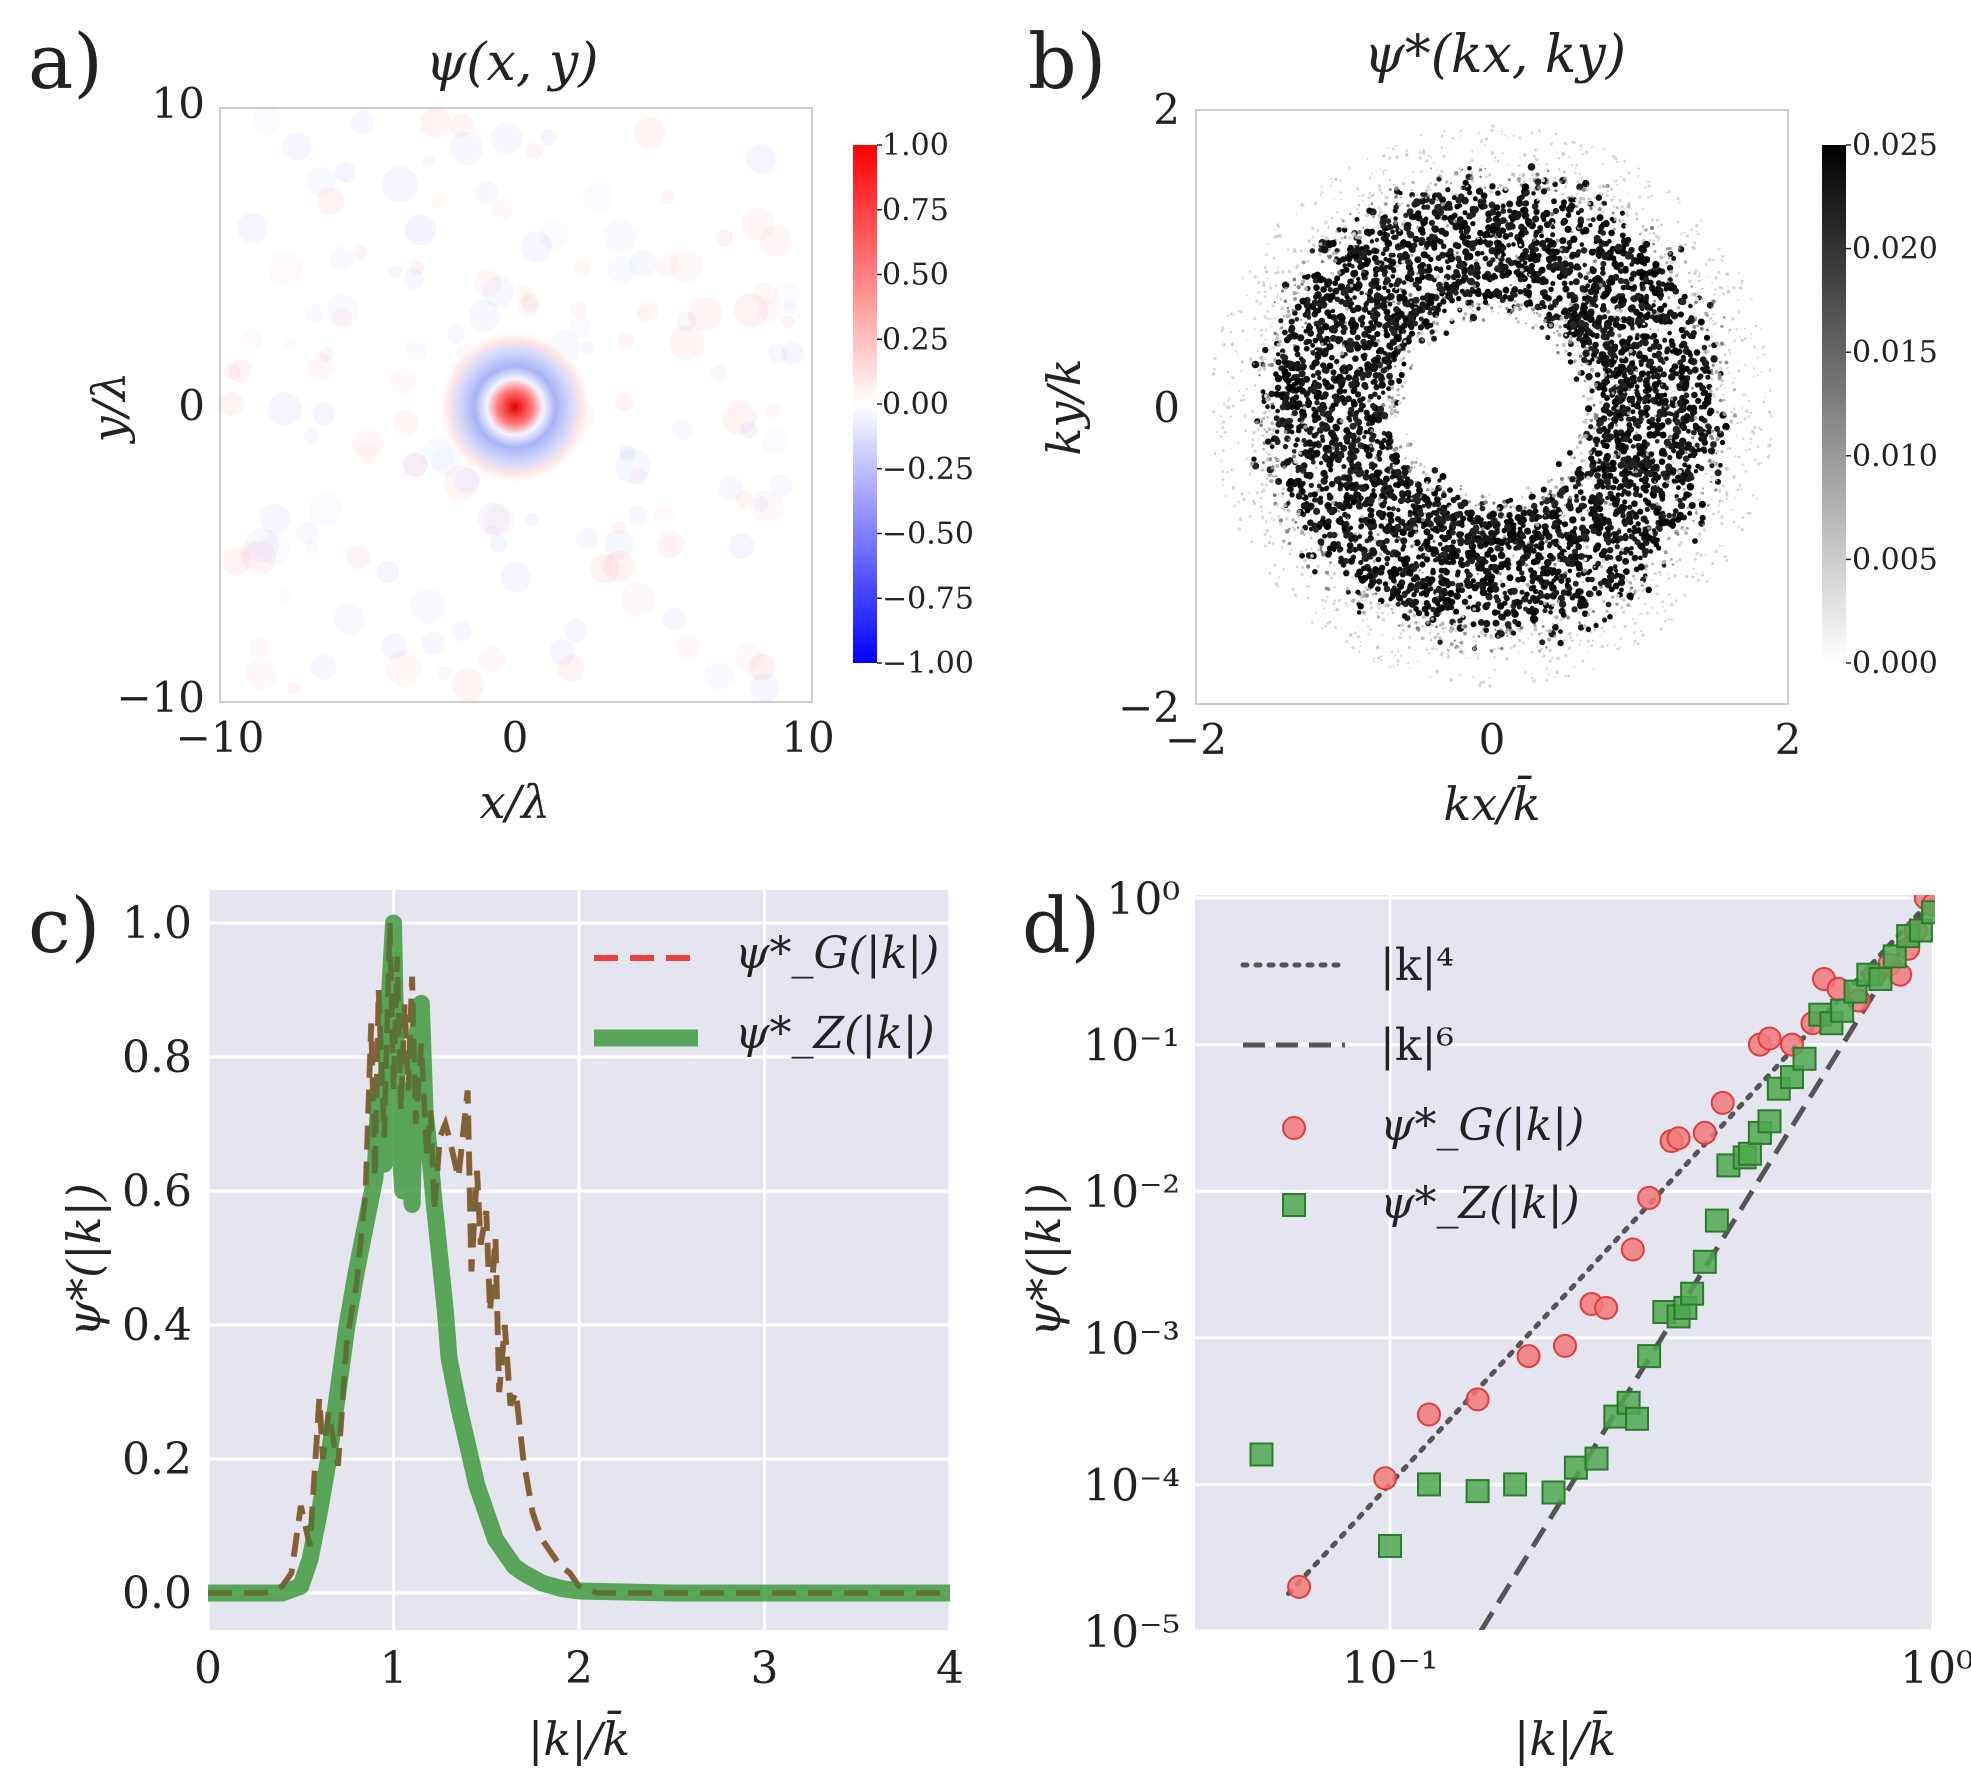  What do you see at coordinates (515, 802) in the screenshot?
I see `panel-a-xlabel: x/λ` at bounding box center [515, 802].